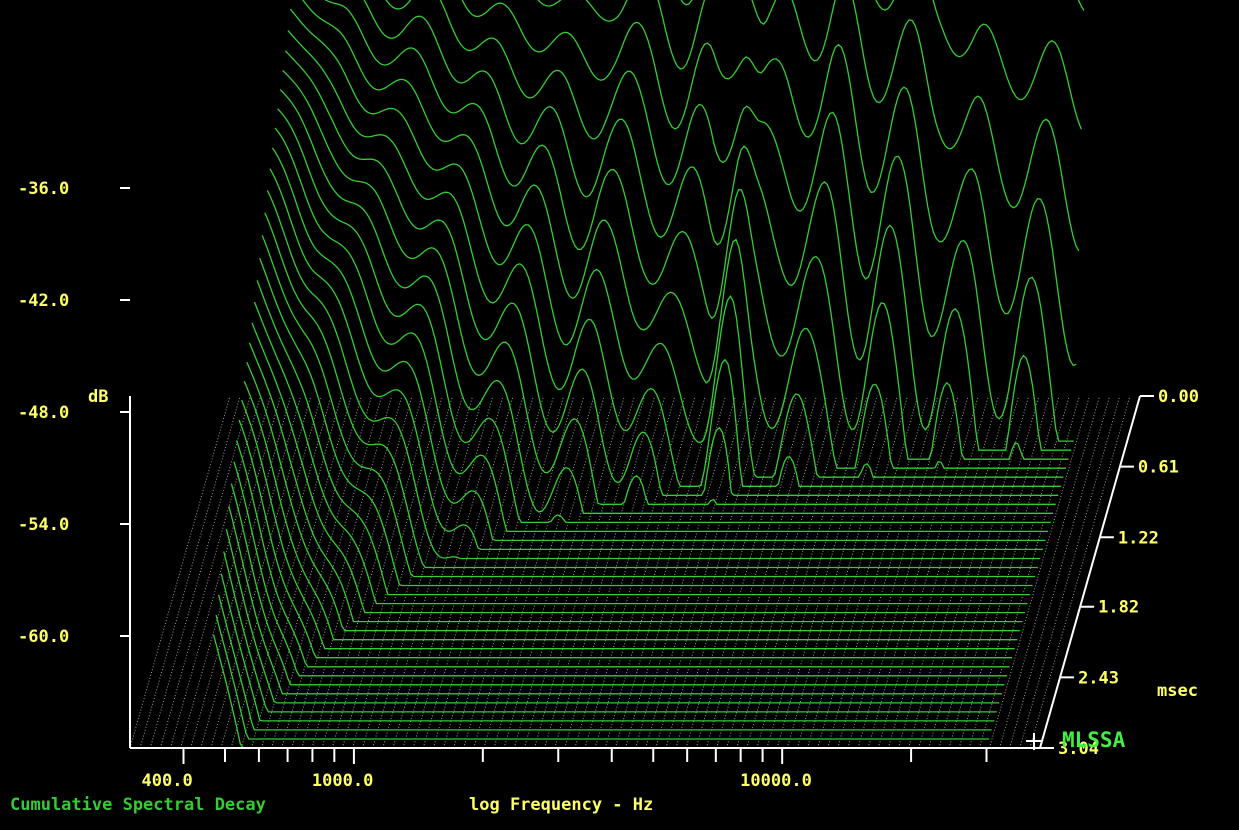 This screenshot has height=830, width=1239. What do you see at coordinates (1138, 538) in the screenshot?
I see `time-tick-label: 1.22` at bounding box center [1138, 538].